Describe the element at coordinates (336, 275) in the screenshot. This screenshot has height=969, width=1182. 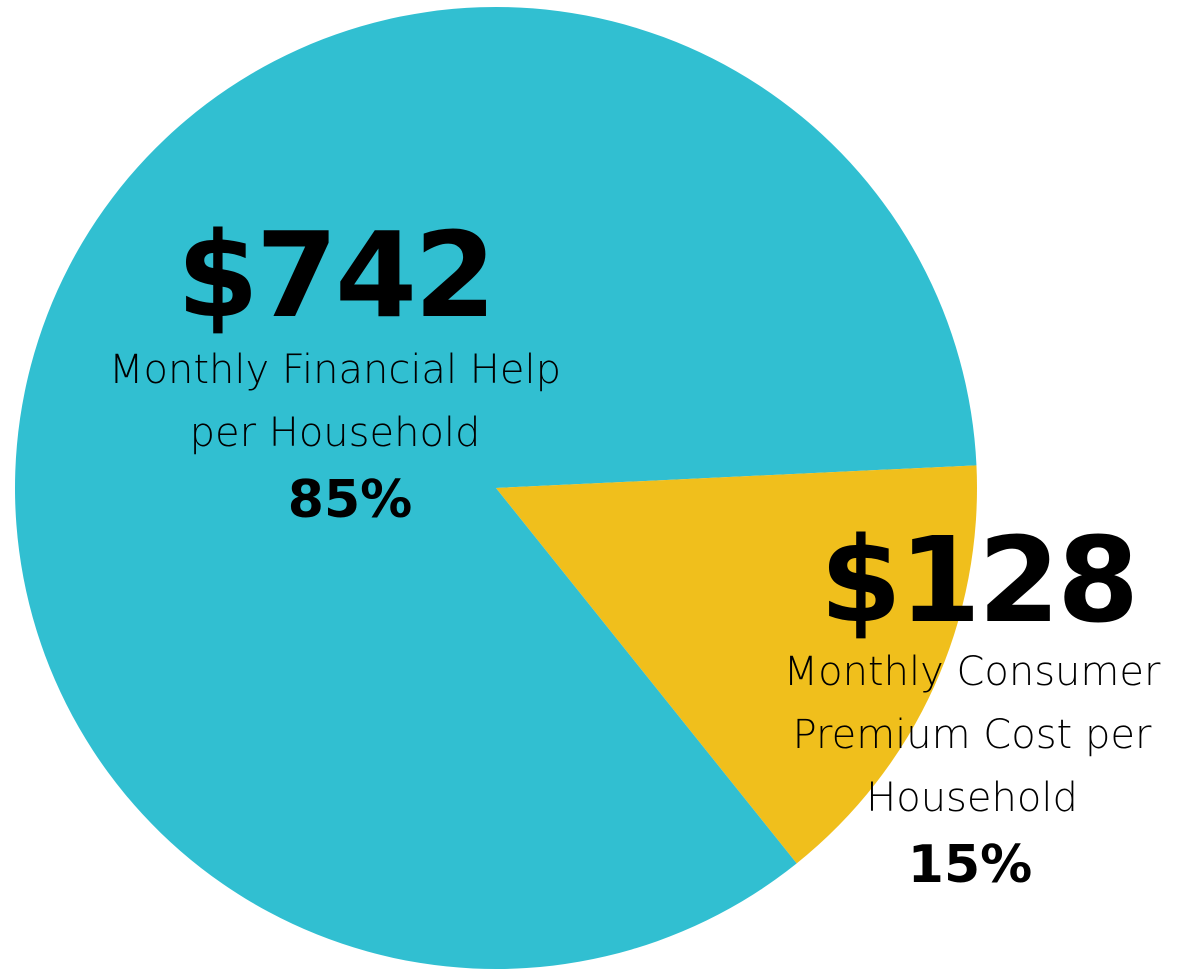
I see `amount-label: $742` at that location.